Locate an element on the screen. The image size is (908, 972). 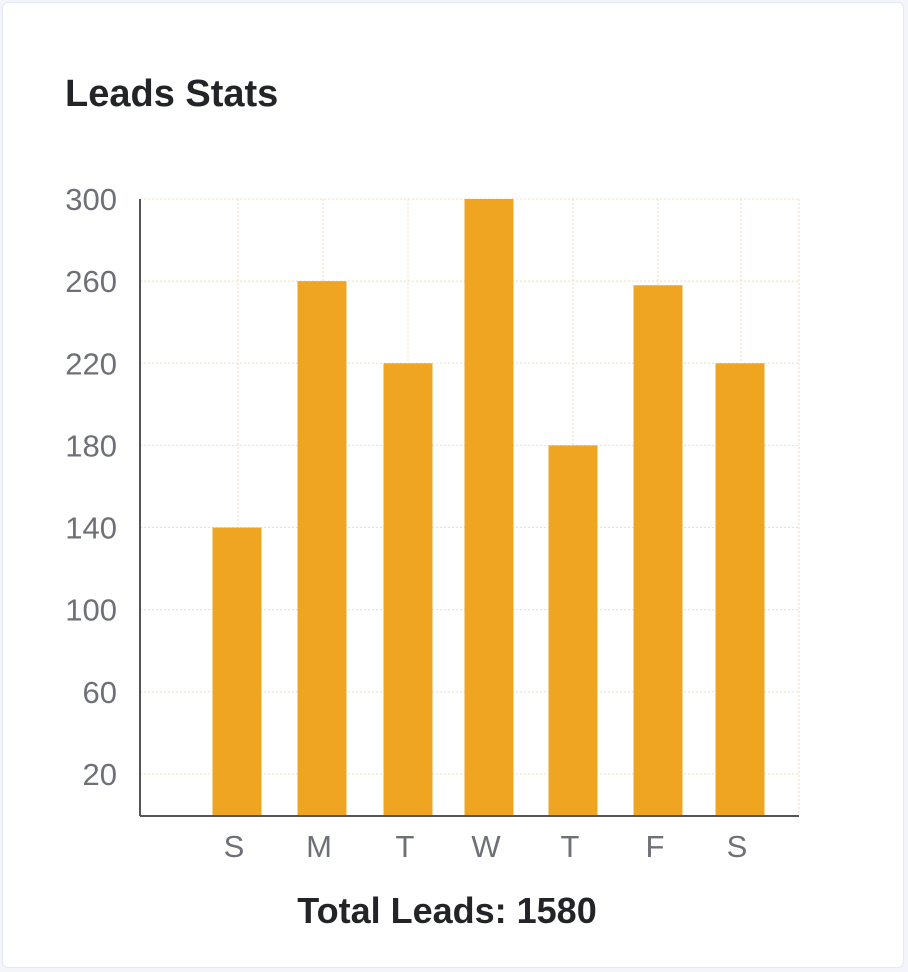
x-tick-label: F is located at coordinates (655, 846).